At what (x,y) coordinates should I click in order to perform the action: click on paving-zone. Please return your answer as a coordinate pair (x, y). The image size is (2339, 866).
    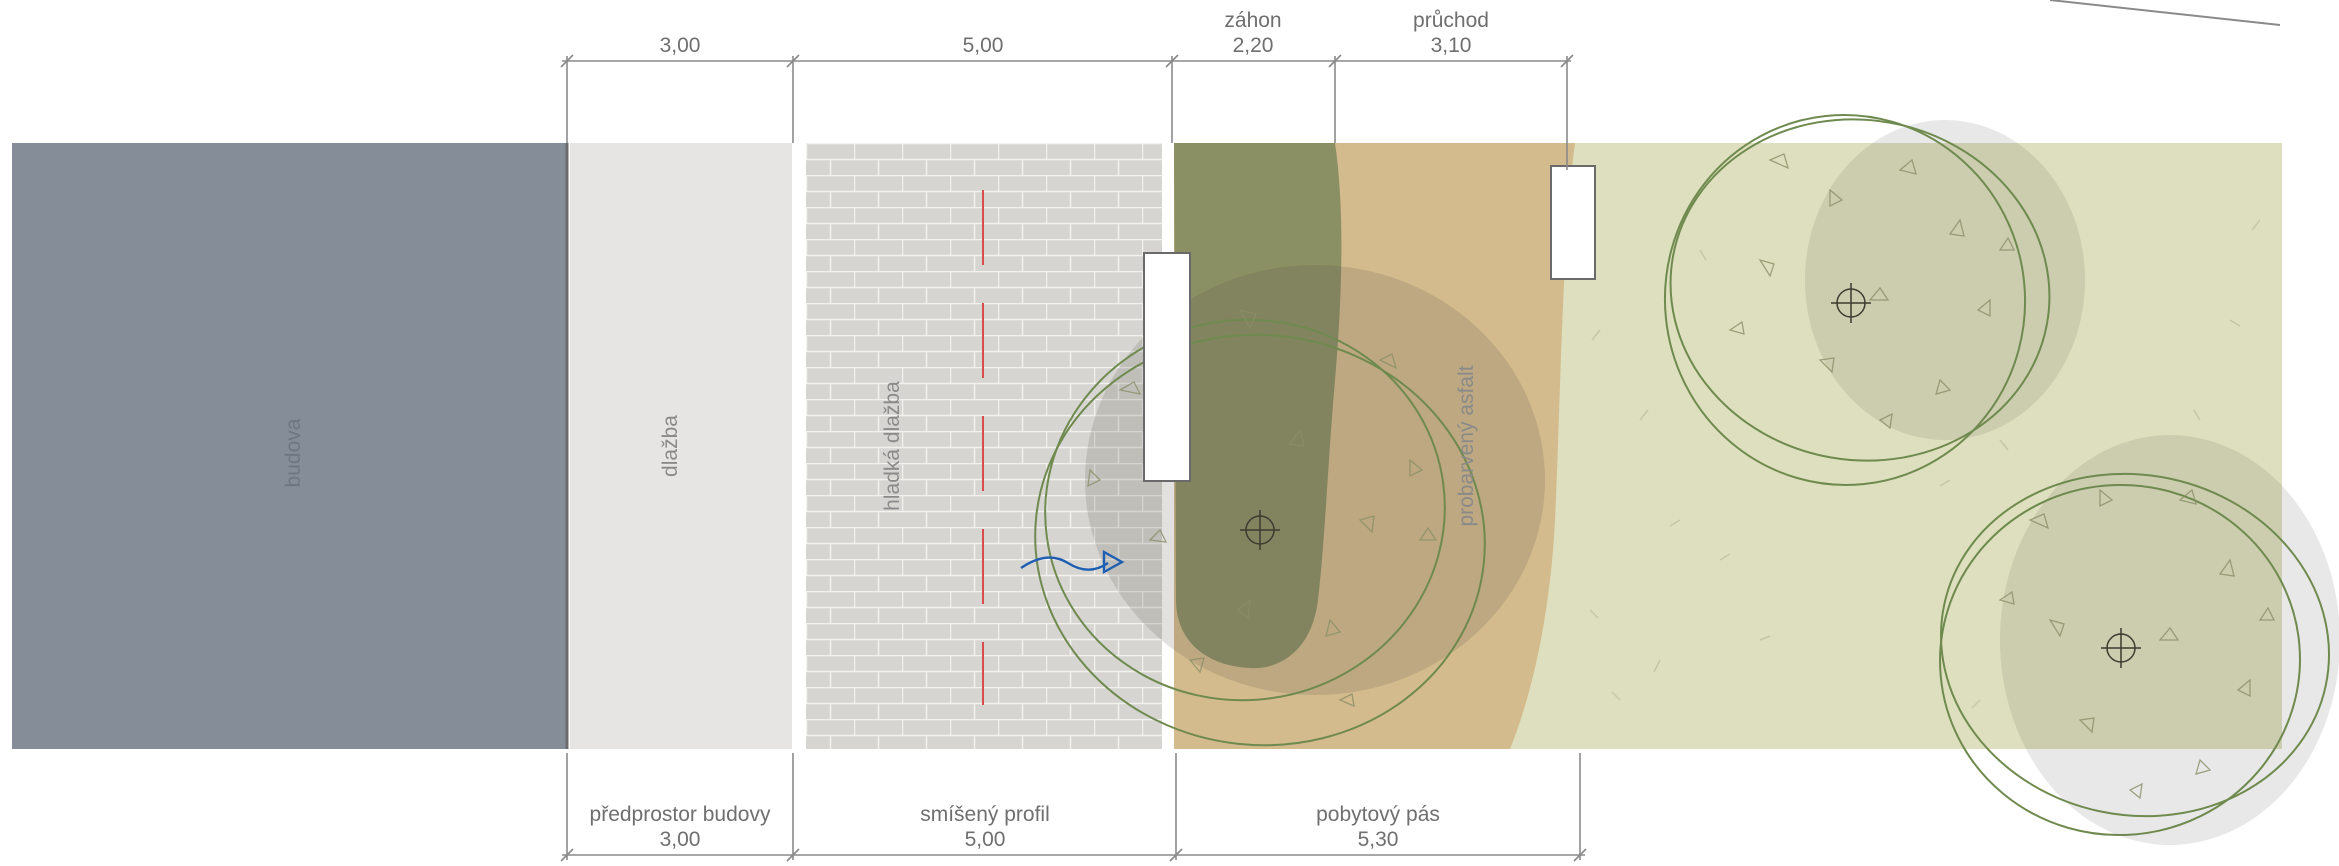
    Looking at the image, I should click on (681, 446).